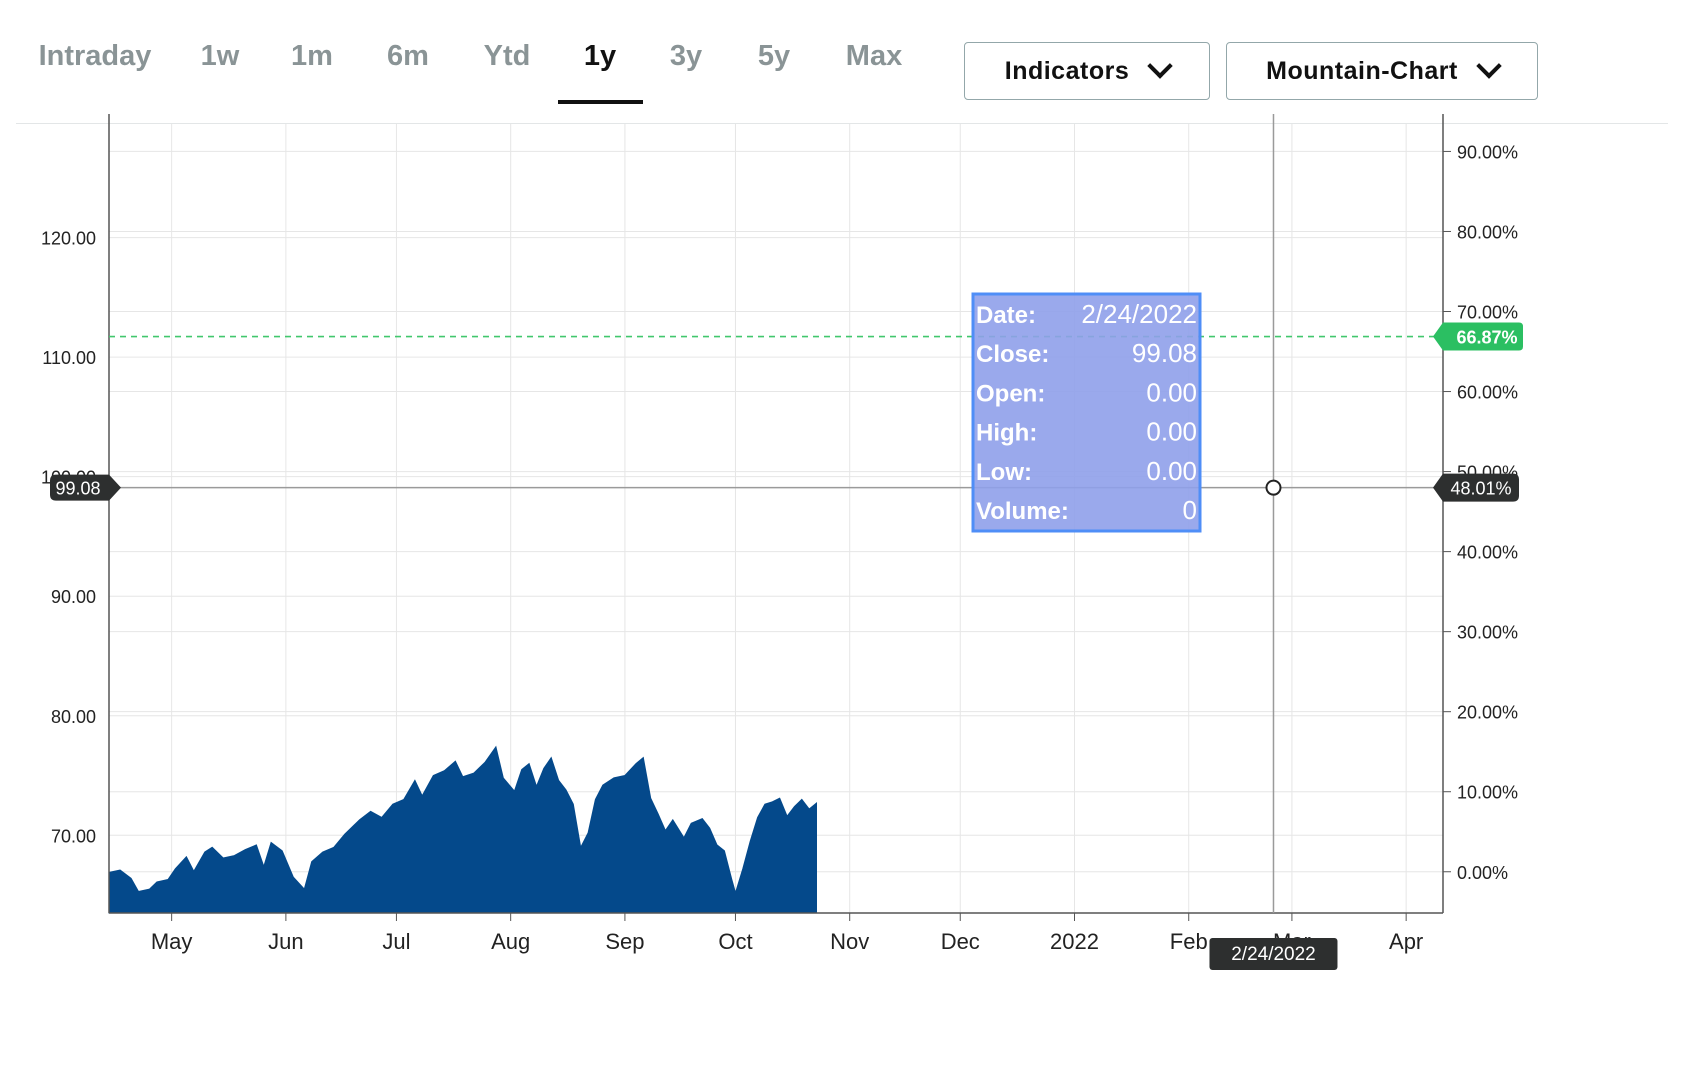 The image size is (1688, 1090). What do you see at coordinates (774, 56) in the screenshot?
I see `tab-5y: 5y` at bounding box center [774, 56].